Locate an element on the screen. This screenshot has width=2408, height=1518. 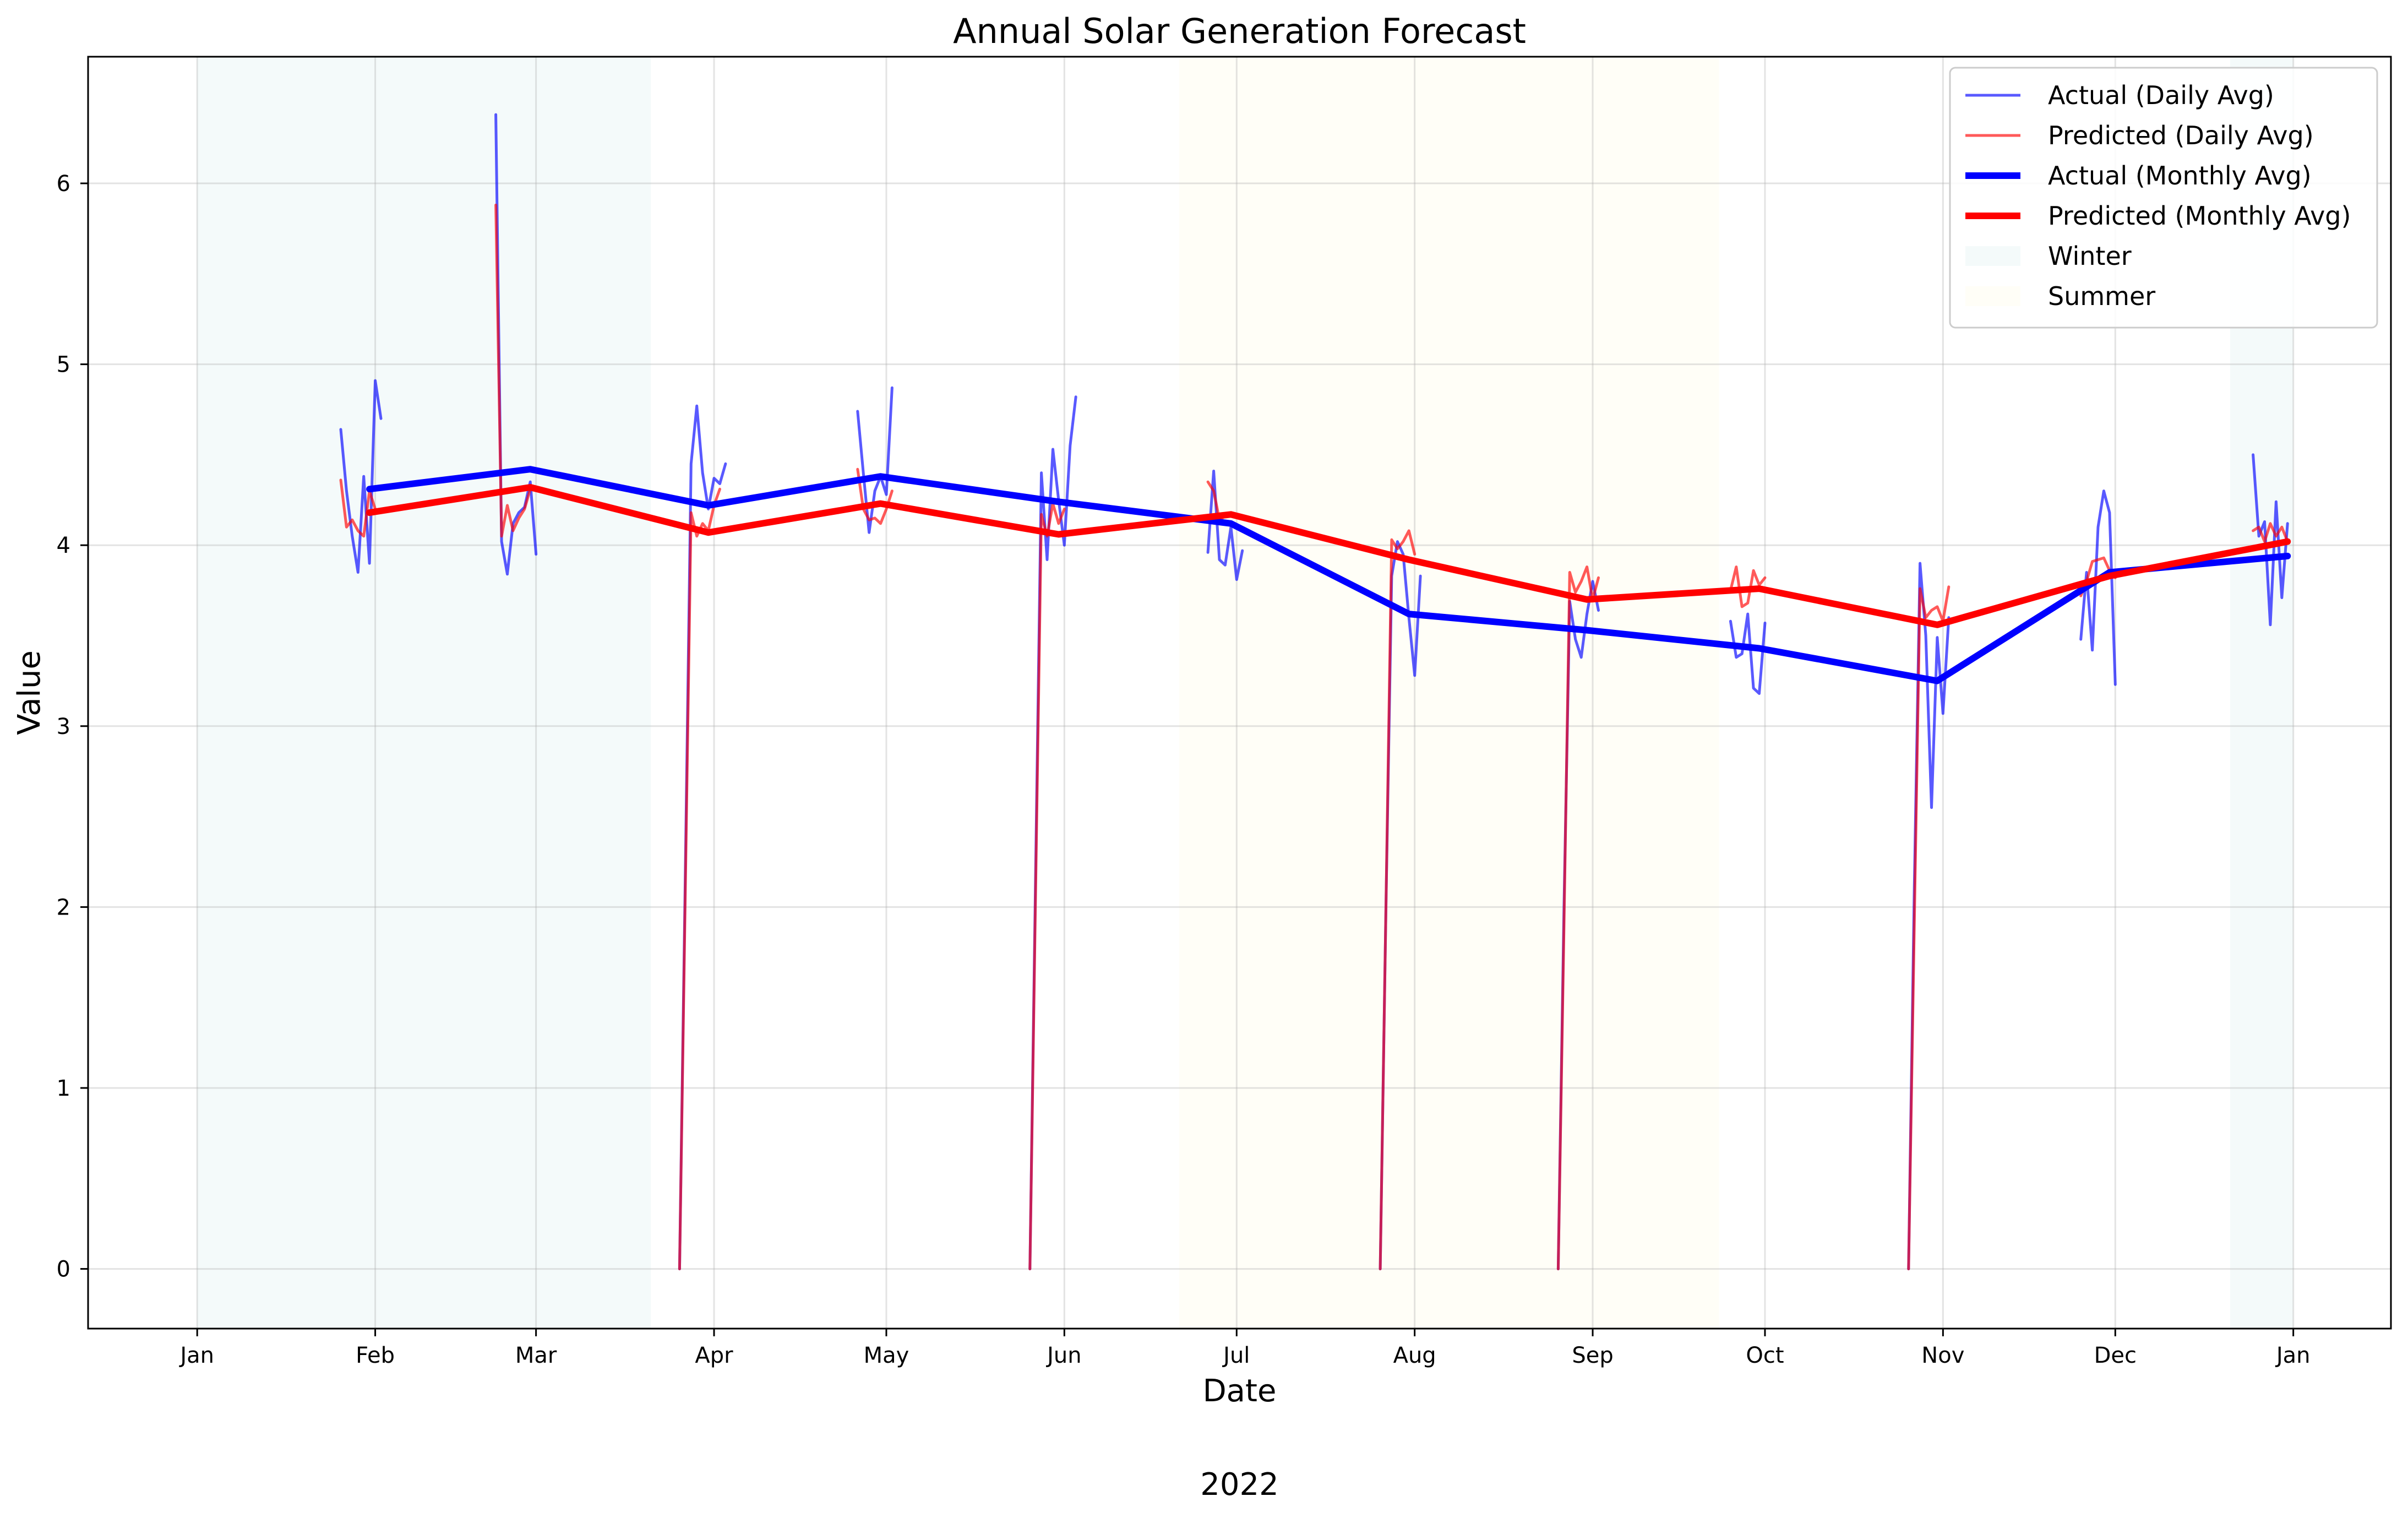
legend-box is located at coordinates (2163, 198).